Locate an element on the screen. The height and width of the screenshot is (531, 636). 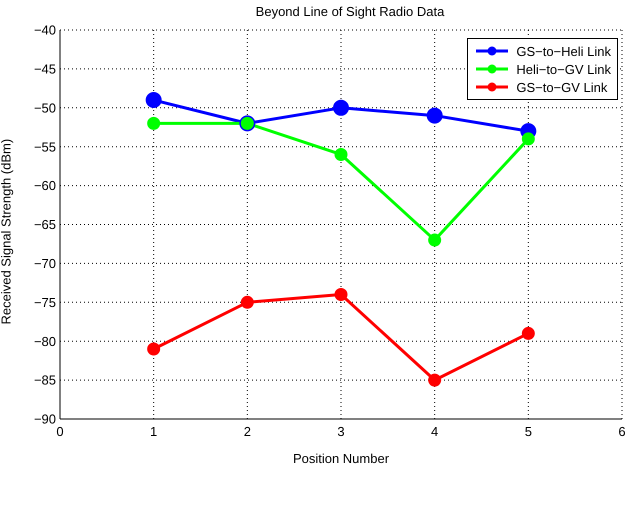
y-tick-label: −70 is located at coordinates (45, 264).